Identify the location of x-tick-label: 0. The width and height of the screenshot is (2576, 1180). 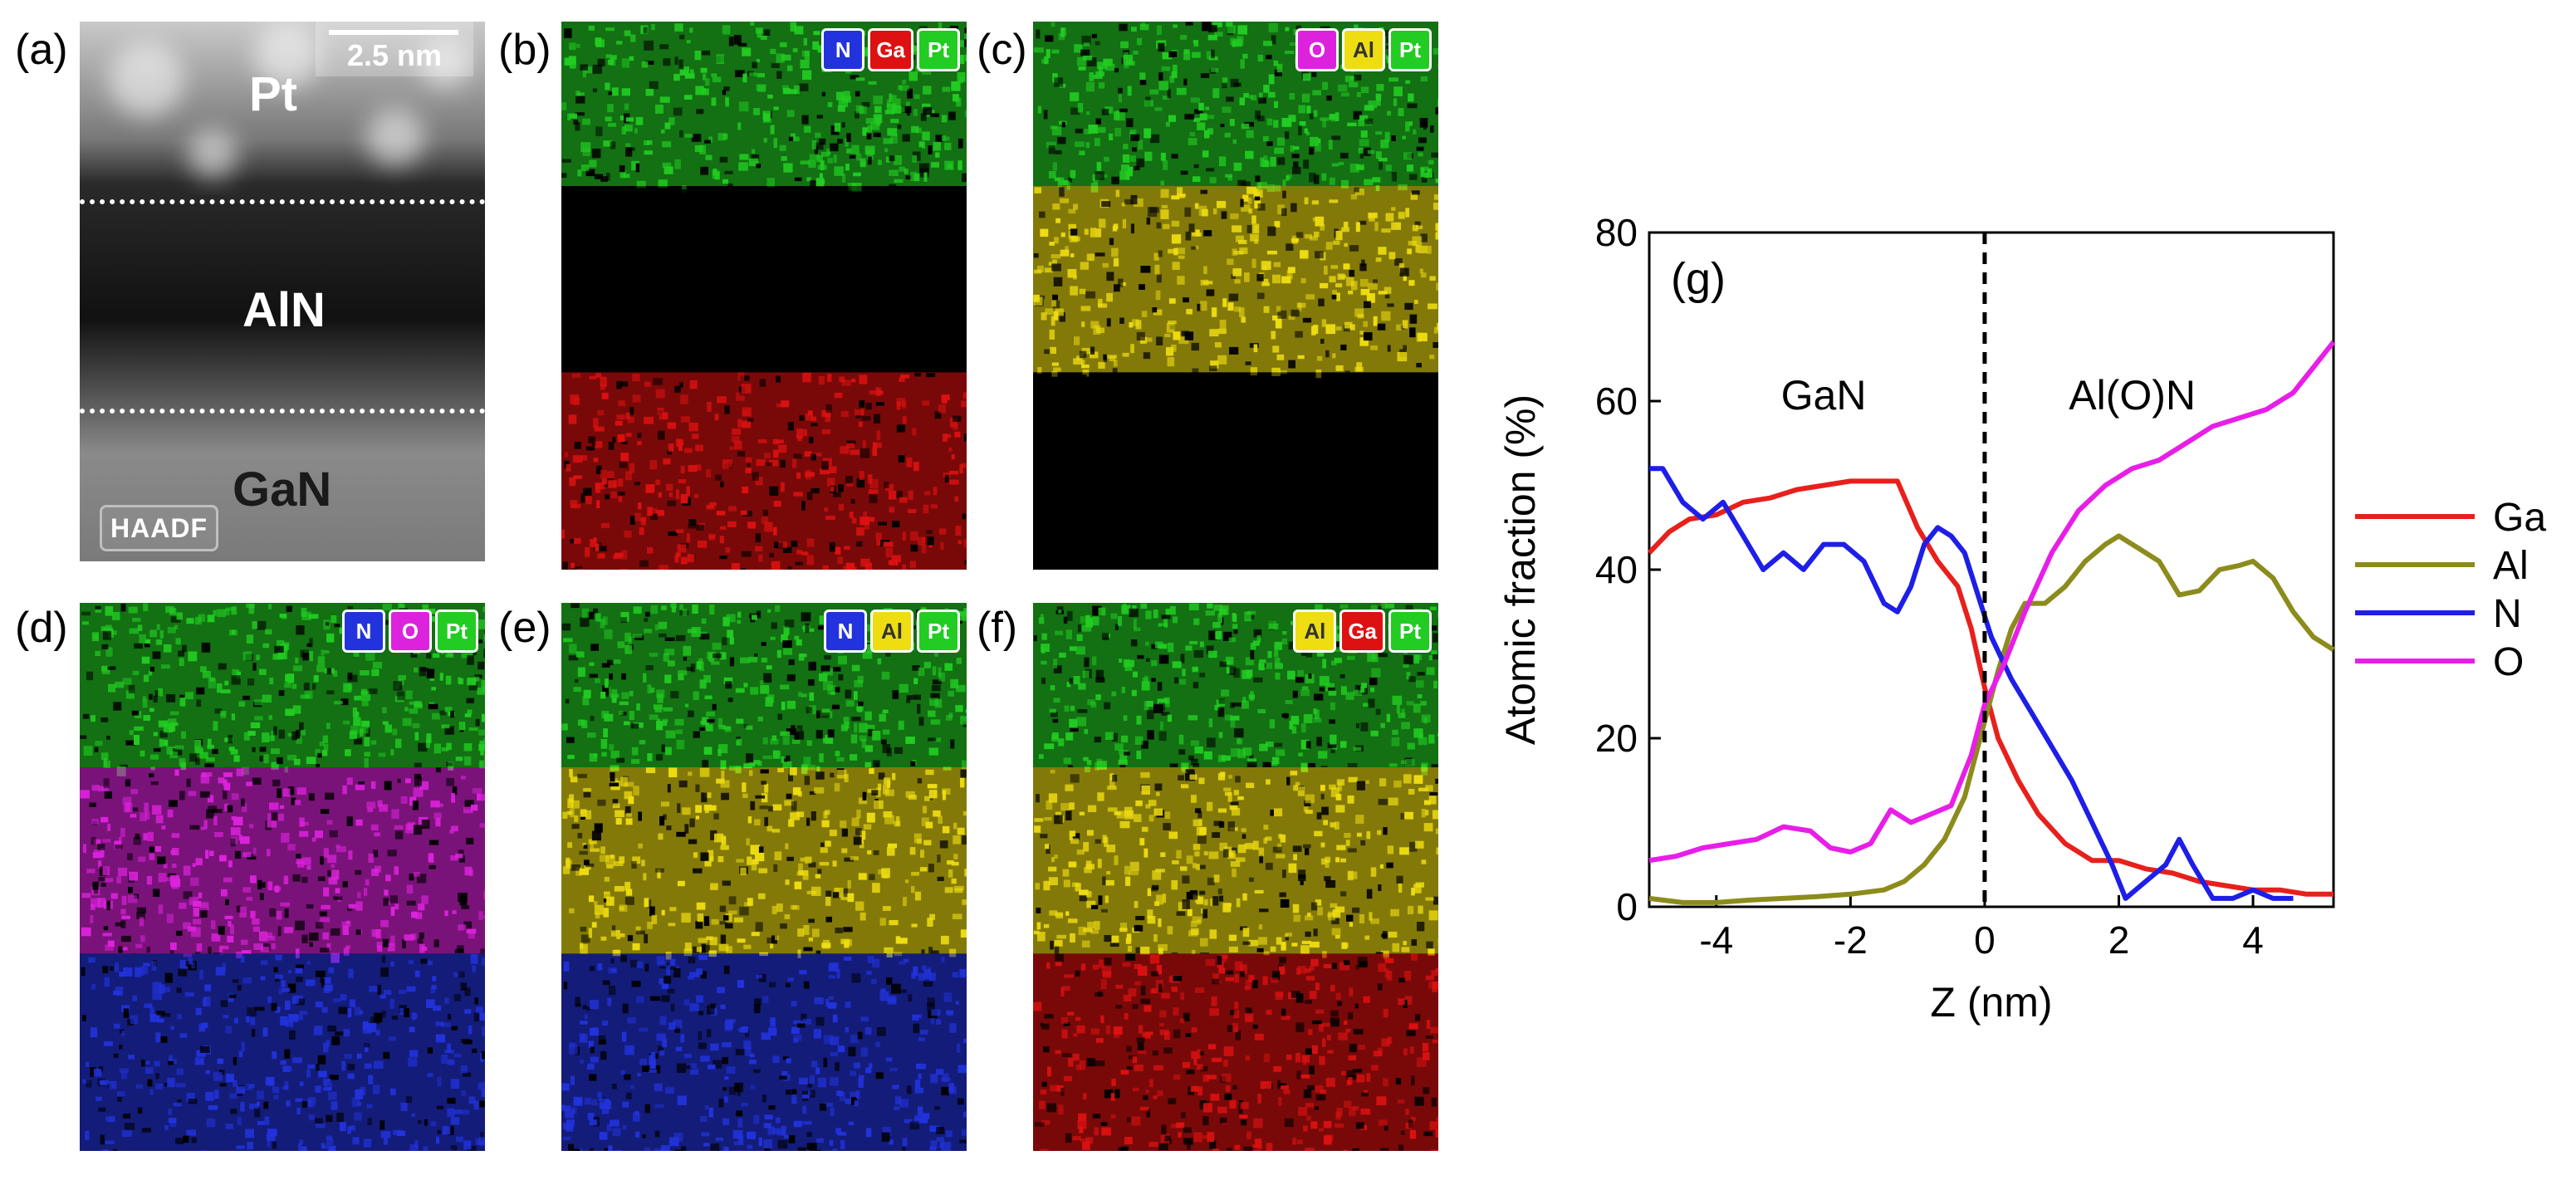
(1985, 940).